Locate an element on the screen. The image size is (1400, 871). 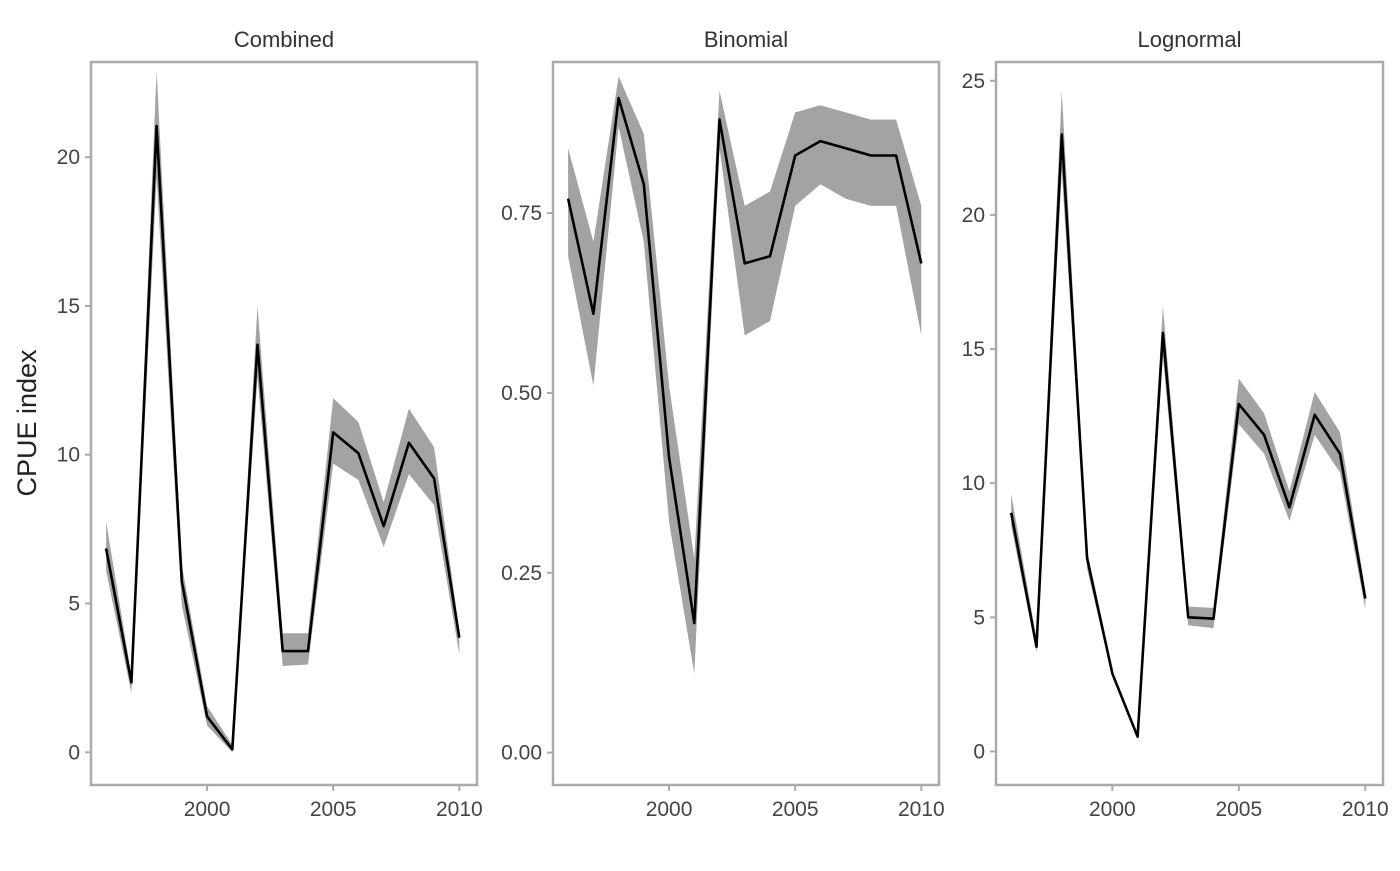
panel-title-binomial: Binomial is located at coordinates (746, 39).